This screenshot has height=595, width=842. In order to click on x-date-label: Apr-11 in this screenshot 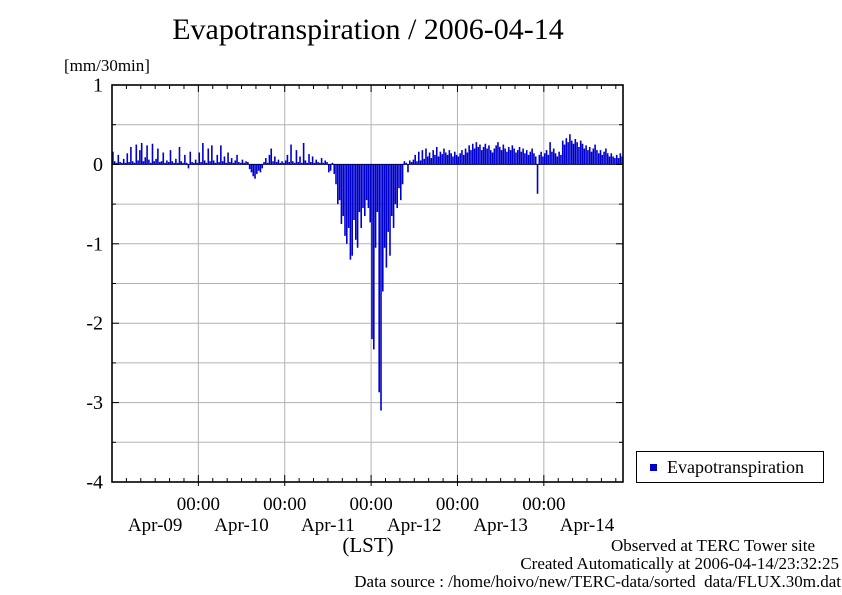, I will do `click(328, 525)`.